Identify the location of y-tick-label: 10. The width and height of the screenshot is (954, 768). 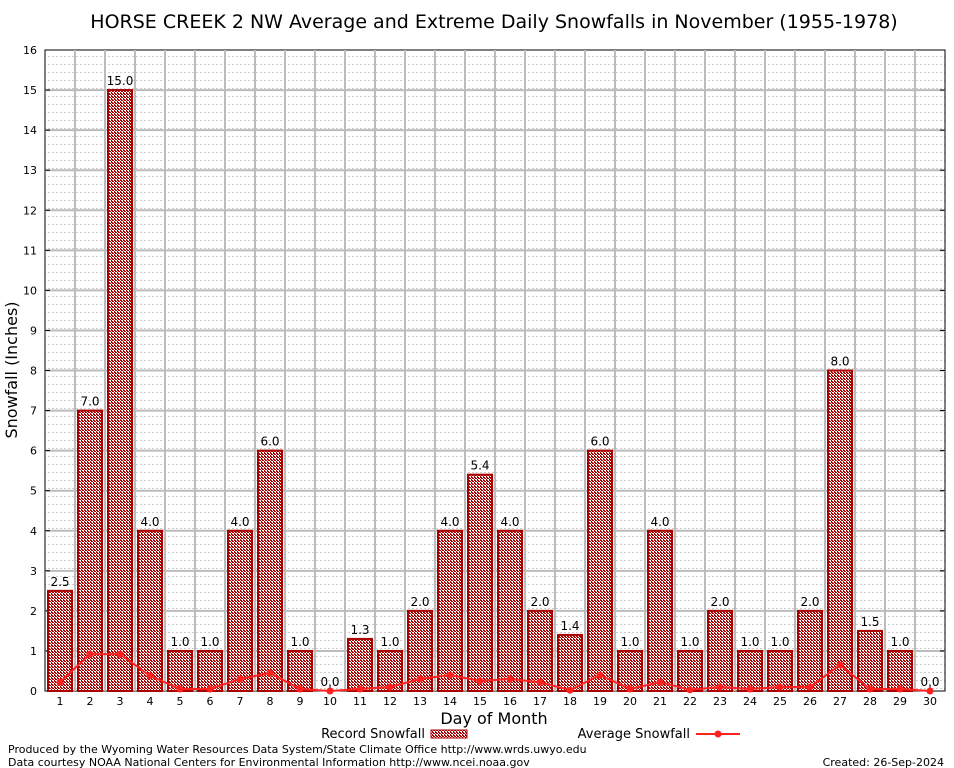
(30, 290).